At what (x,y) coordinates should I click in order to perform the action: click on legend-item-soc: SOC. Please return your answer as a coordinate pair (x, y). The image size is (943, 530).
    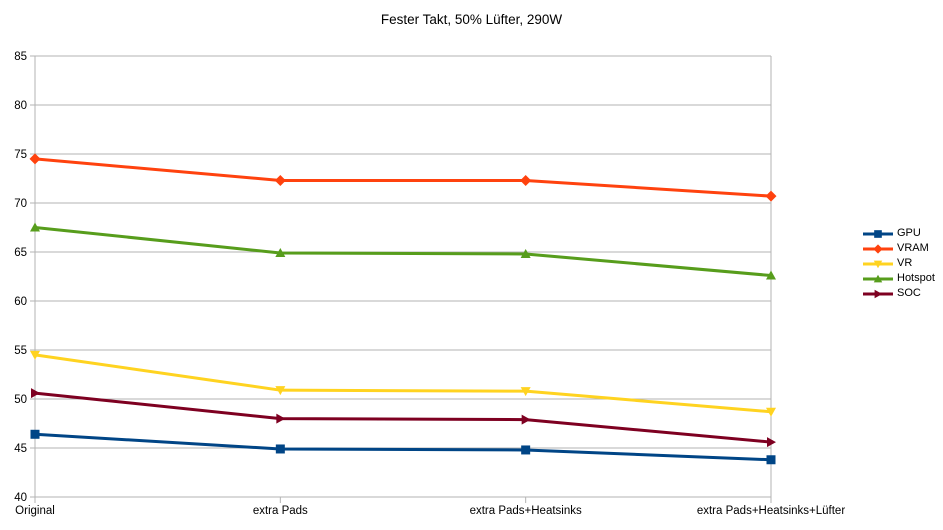
    Looking at the image, I should click on (899, 293).